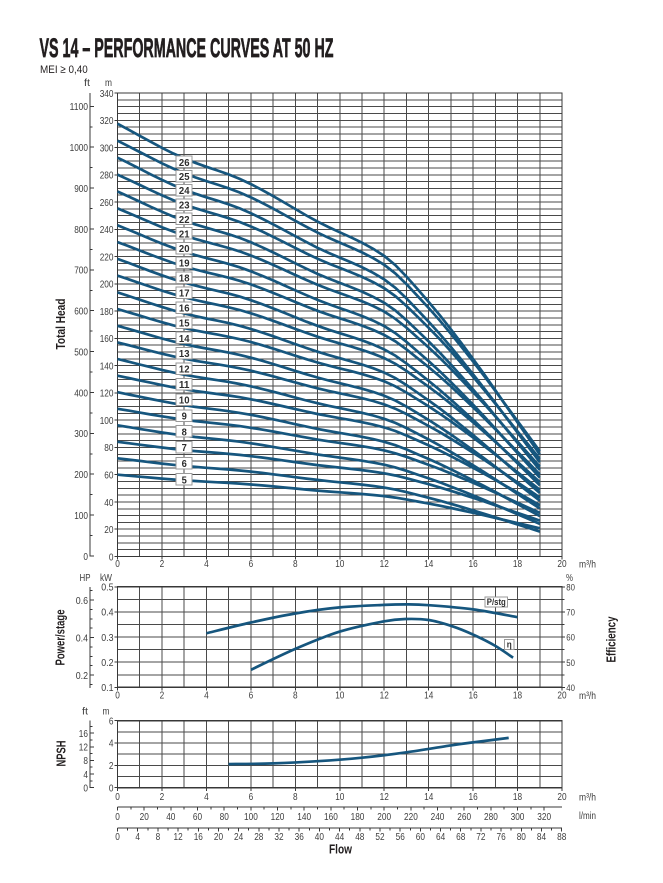 The image size is (663, 883). Describe the element at coordinates (85, 578) in the screenshot. I see `svg-text: HP` at that location.